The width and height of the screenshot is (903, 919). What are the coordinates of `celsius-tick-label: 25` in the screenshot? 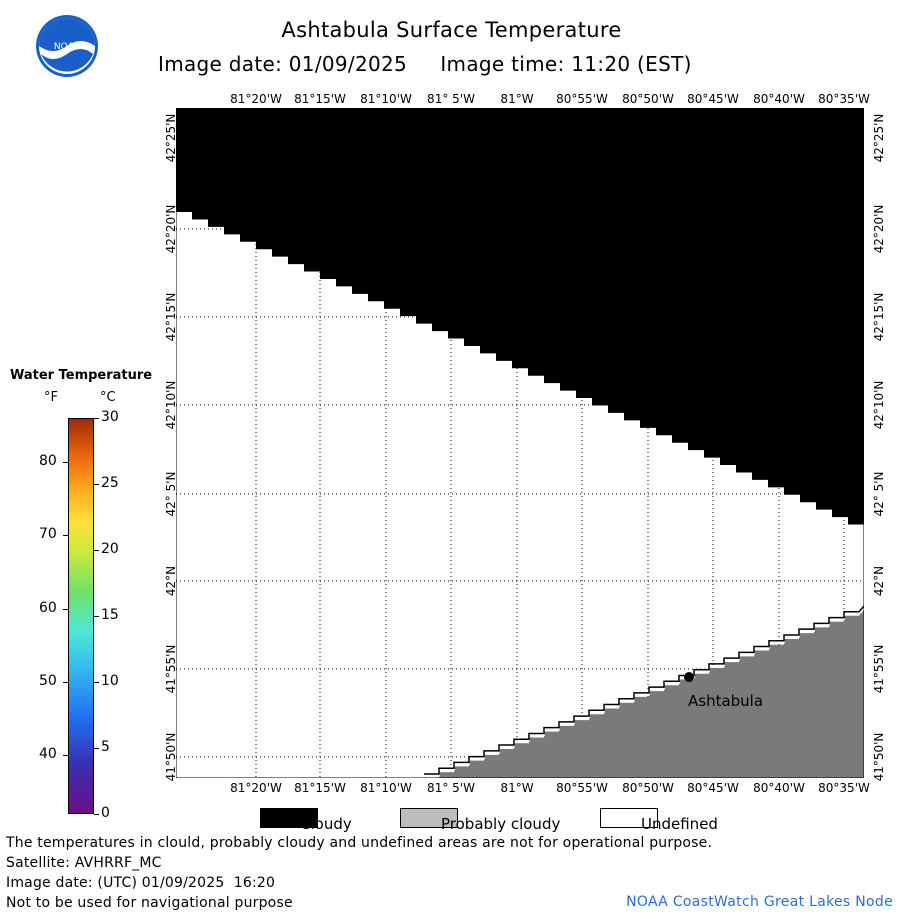 It's located at (110, 483).